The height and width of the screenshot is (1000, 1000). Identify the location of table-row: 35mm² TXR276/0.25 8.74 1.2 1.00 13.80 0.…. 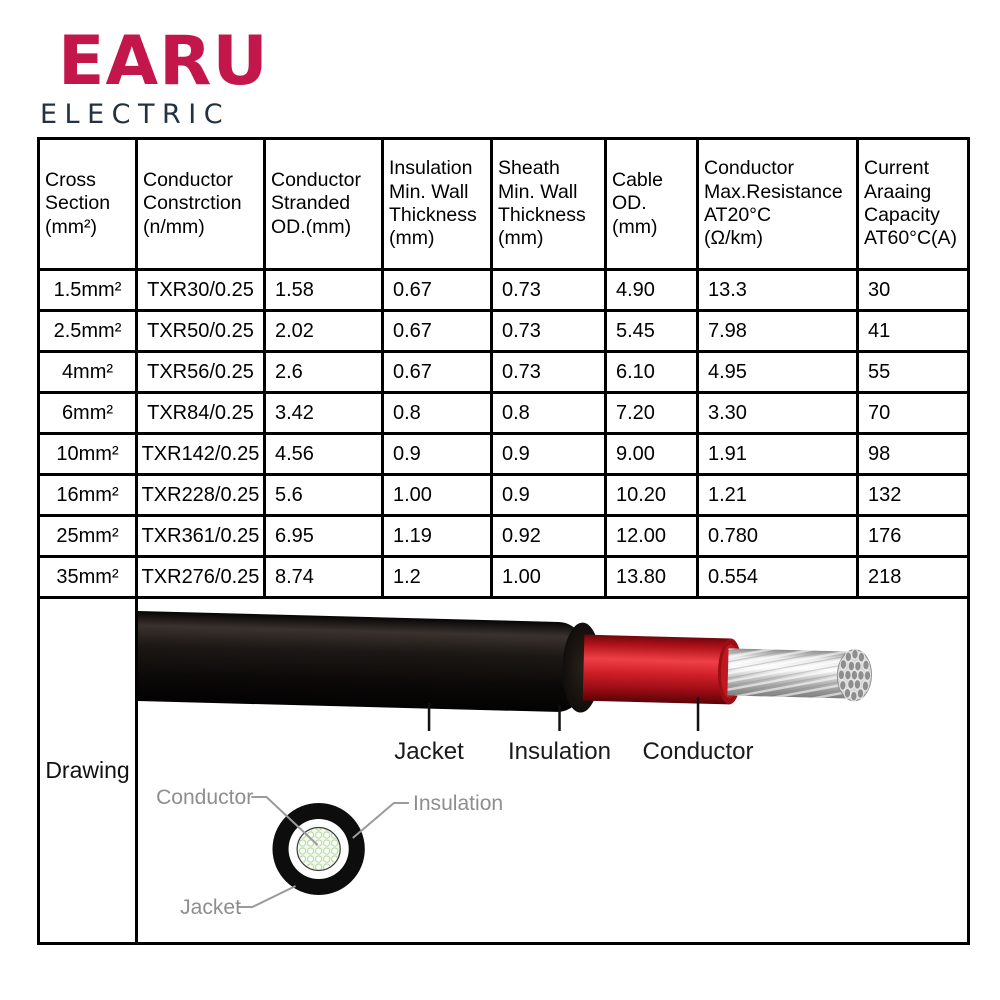
(503, 577).